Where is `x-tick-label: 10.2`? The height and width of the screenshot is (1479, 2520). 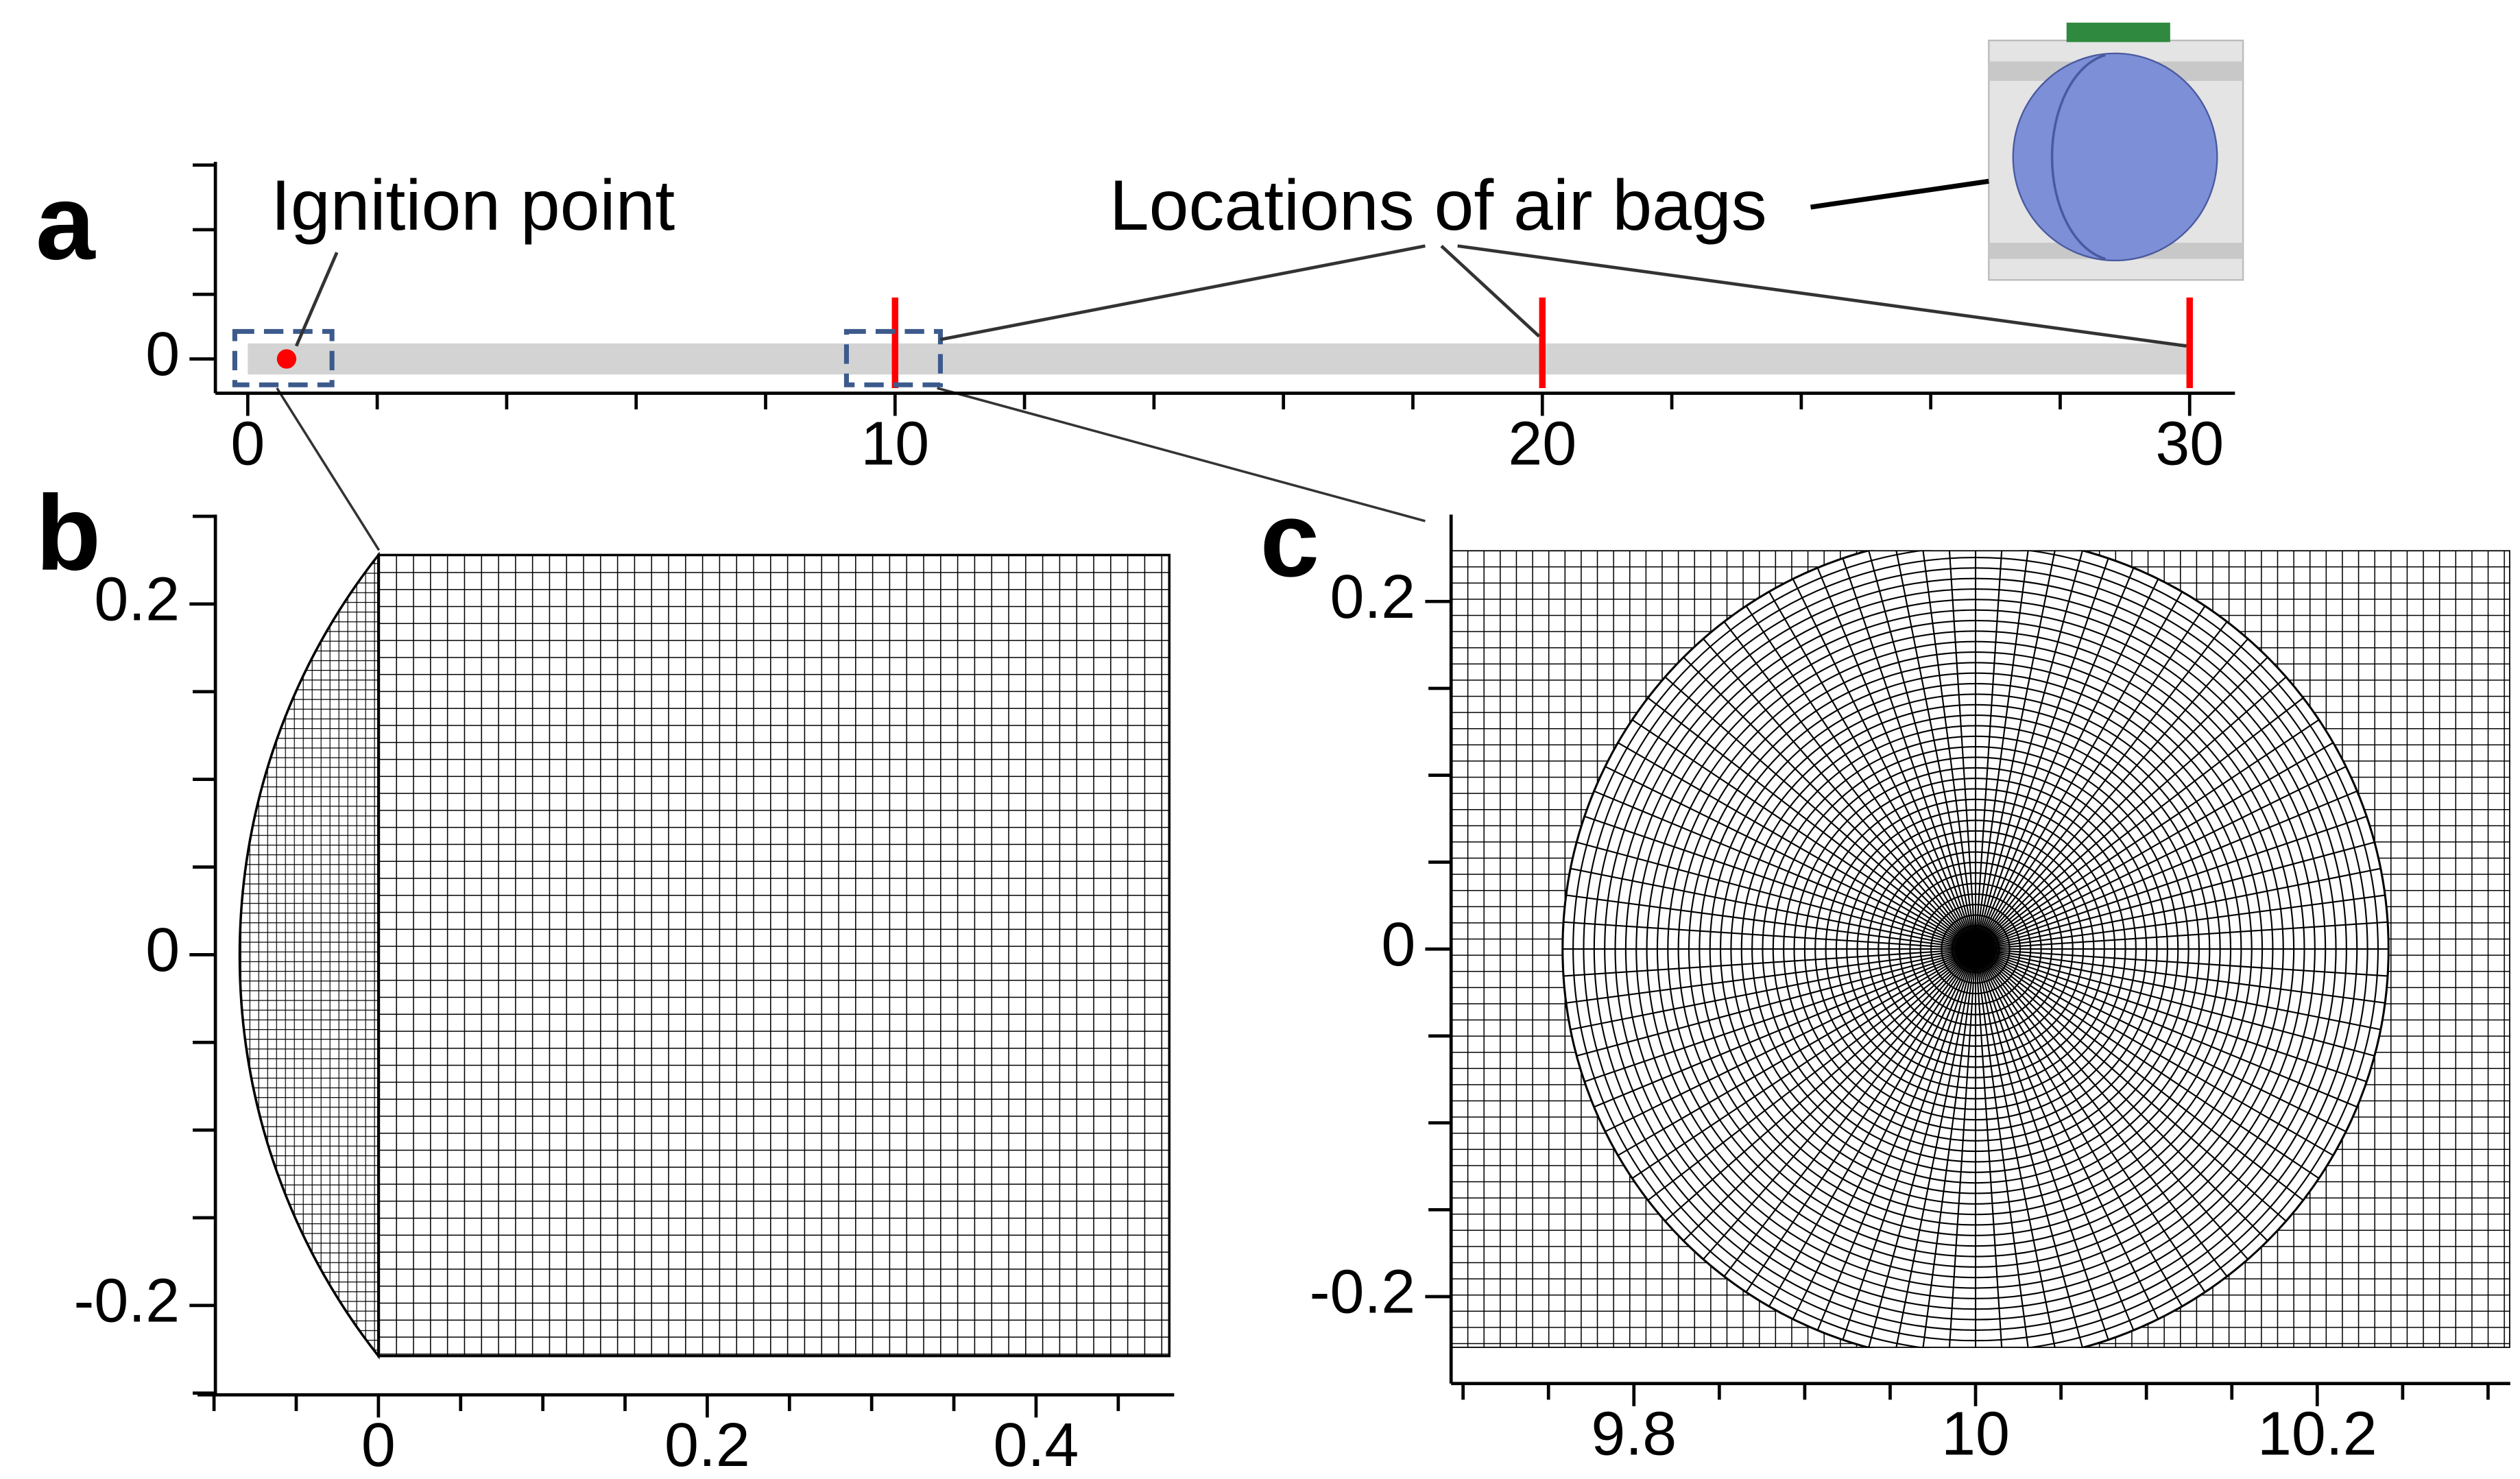 x-tick-label: 10.2 is located at coordinates (2317, 1434).